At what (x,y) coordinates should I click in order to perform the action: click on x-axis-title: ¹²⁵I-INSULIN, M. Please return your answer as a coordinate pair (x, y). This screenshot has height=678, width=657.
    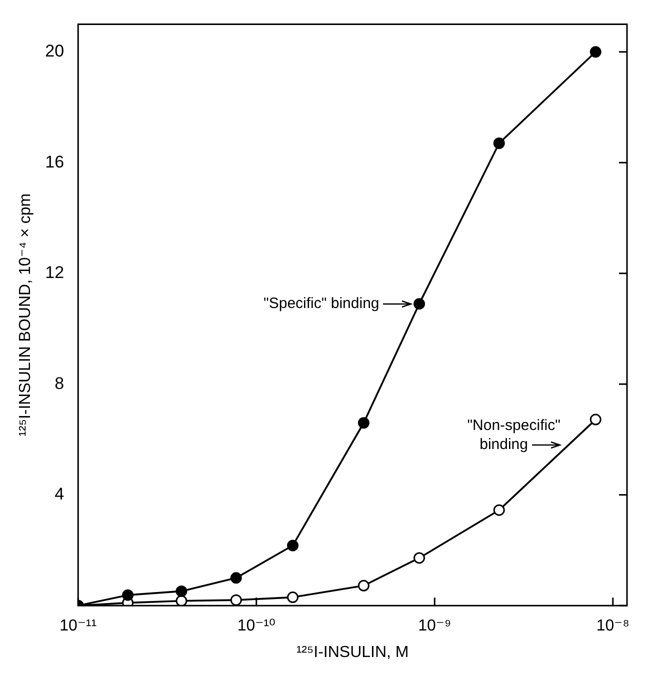
    Looking at the image, I should click on (352, 652).